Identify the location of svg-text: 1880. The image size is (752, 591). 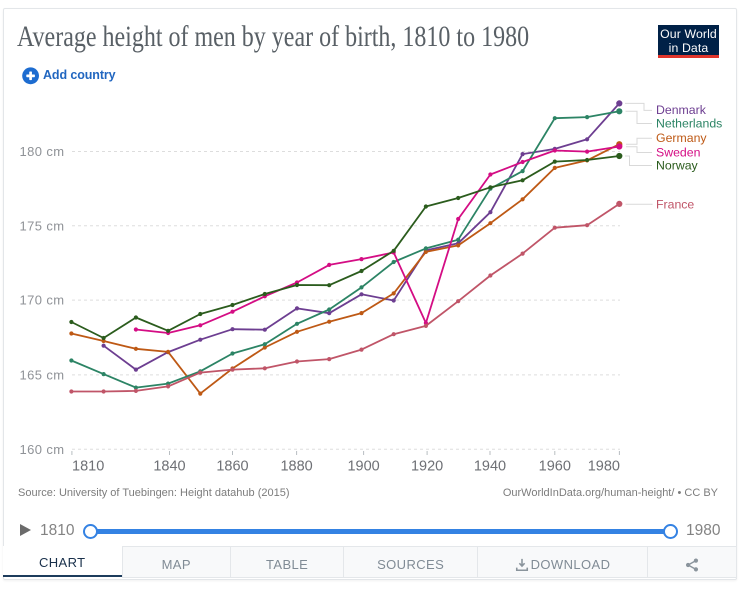
(296, 467).